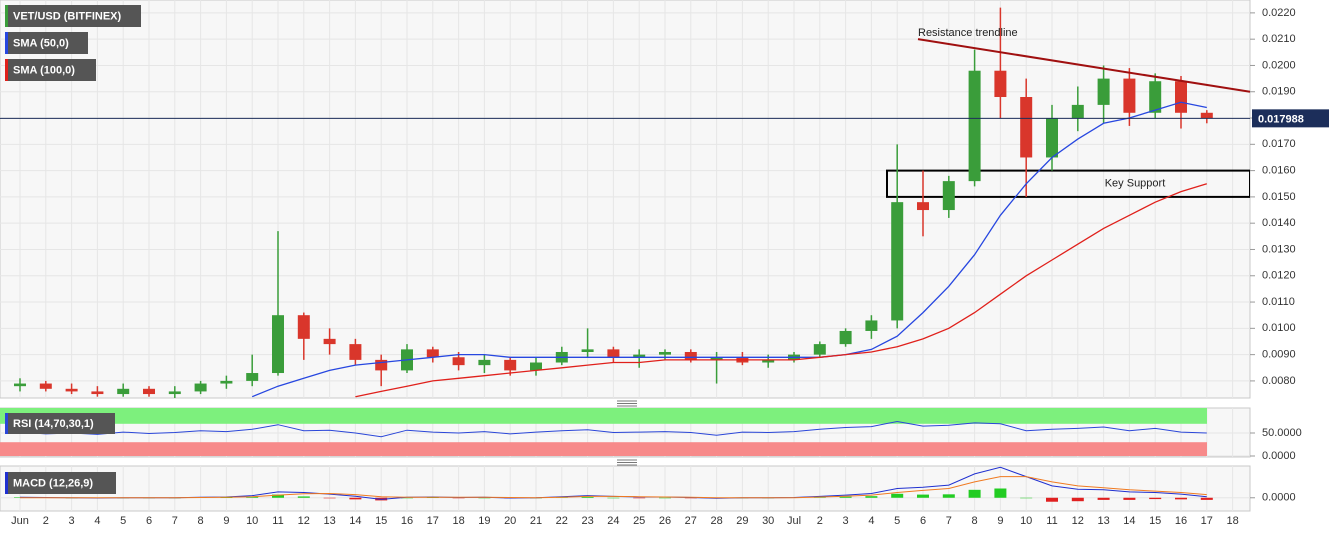 This screenshot has height=534, width=1331. What do you see at coordinates (123, 521) in the screenshot?
I see `x-tick-label: 5` at bounding box center [123, 521].